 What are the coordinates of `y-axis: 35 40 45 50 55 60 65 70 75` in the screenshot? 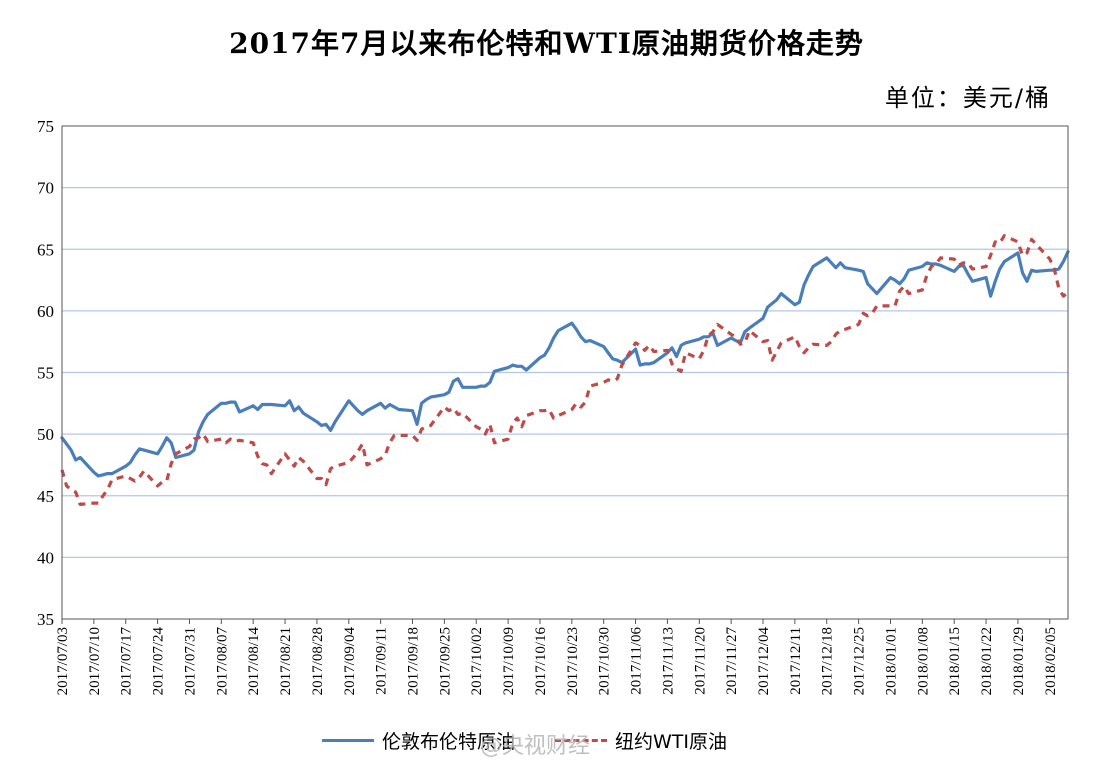 It's located at (45, 373).